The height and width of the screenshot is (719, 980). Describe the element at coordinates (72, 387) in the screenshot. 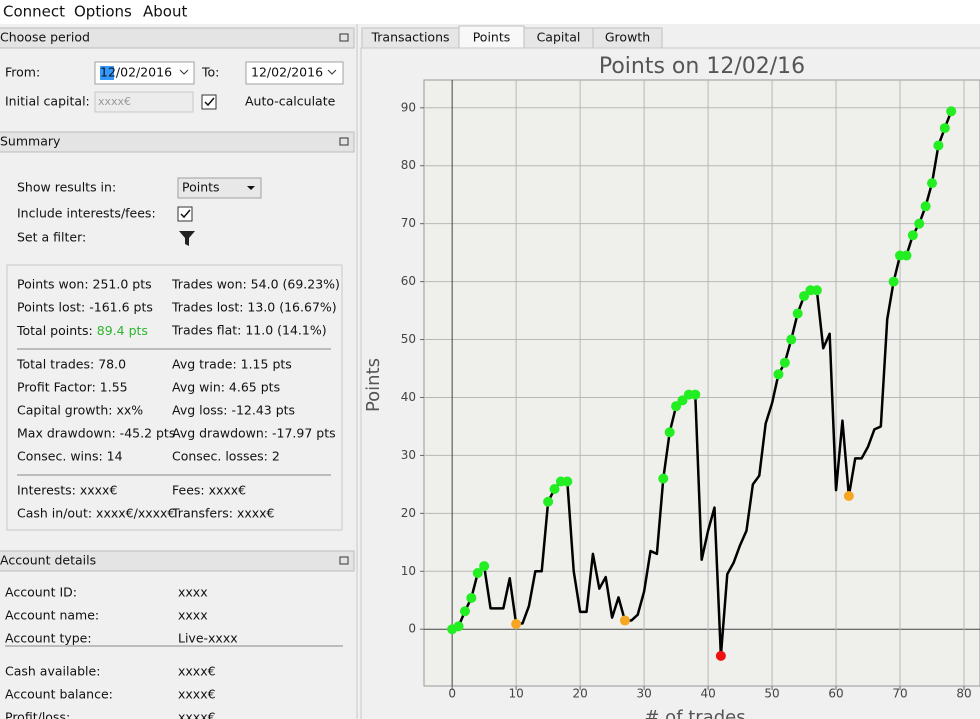

I see `stat: Profit Factor: 1.55` at that location.